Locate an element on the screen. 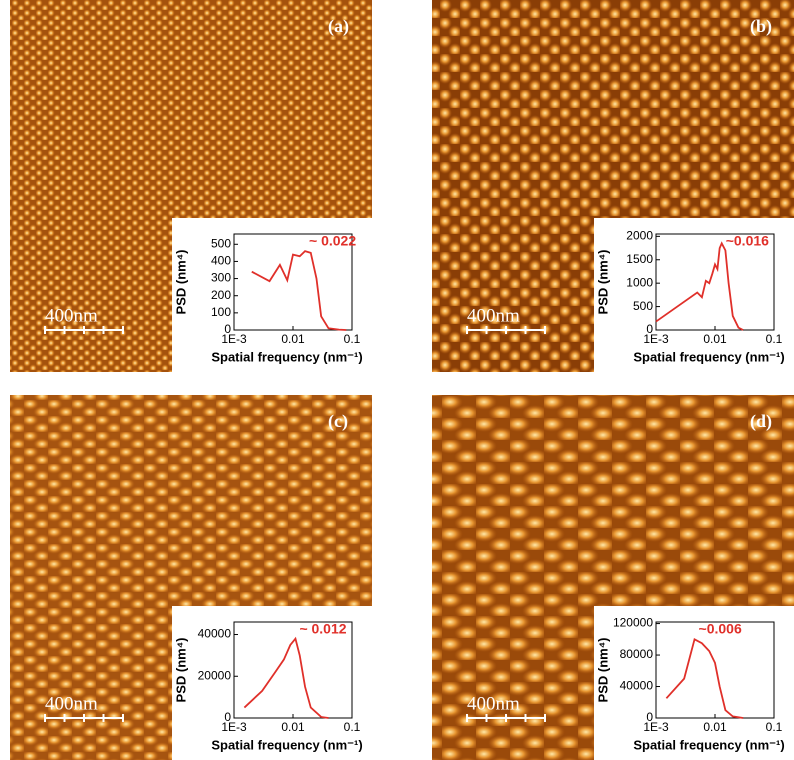 This screenshot has width=794, height=760. y-tick-label: 1500 is located at coordinates (639, 259).